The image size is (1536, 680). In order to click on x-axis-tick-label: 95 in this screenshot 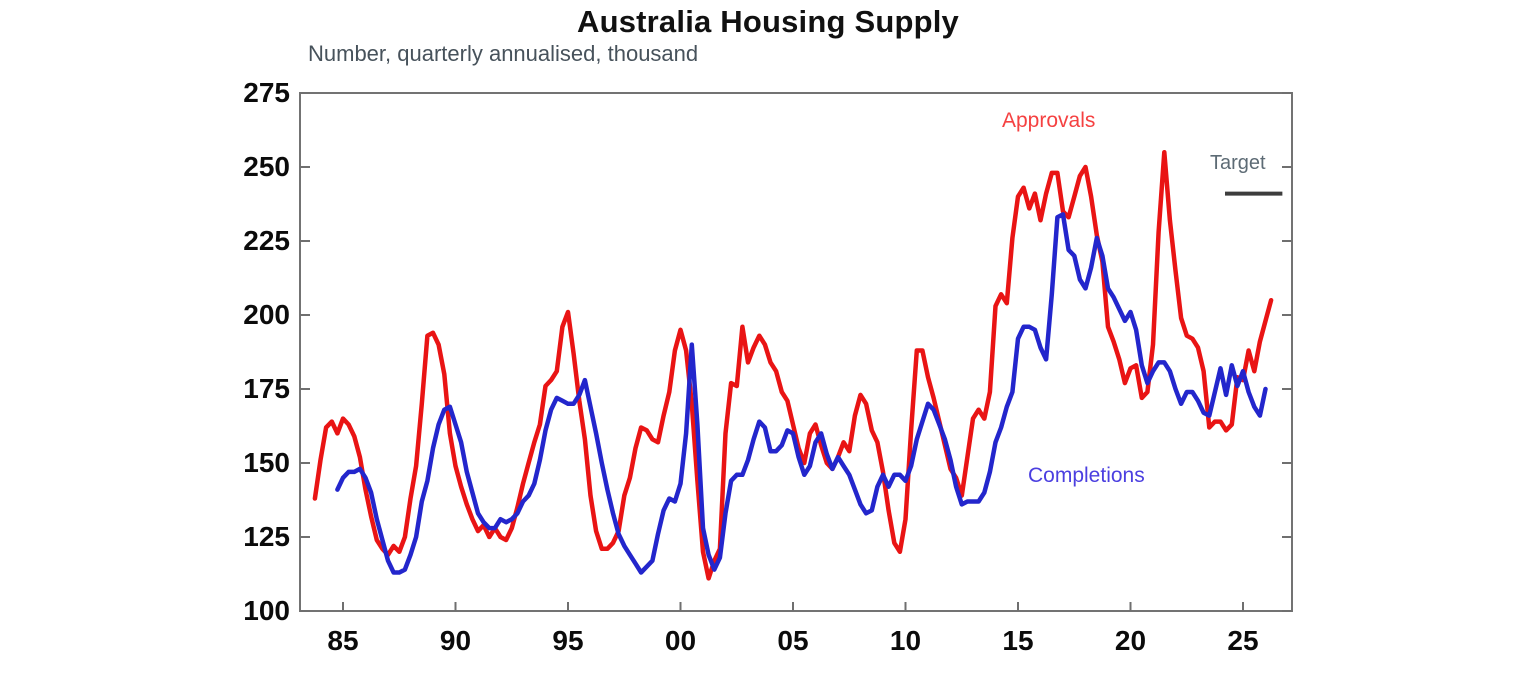, I will do `click(568, 640)`.